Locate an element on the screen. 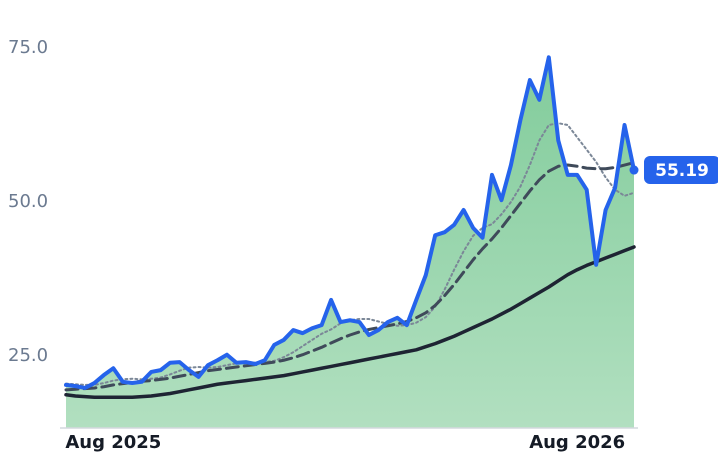  end-label: 55.19 is located at coordinates (682, 171).